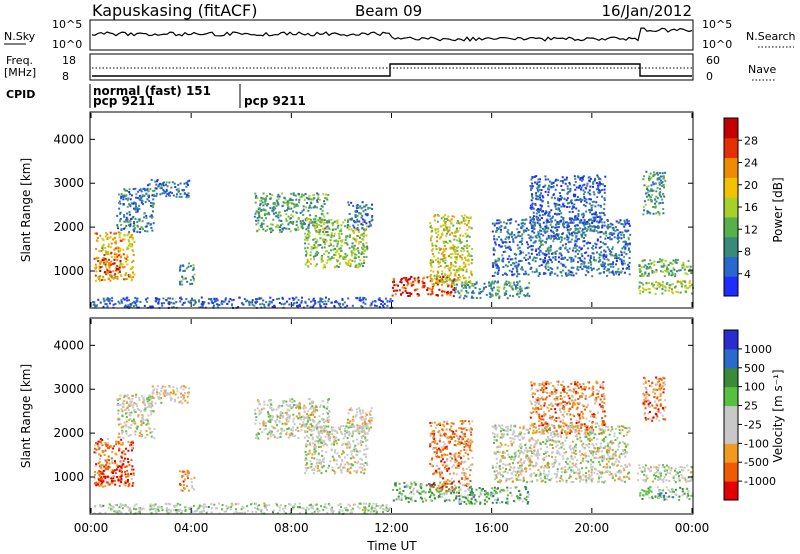  What do you see at coordinates (751, 163) in the screenshot?
I see `colorbar-tick-label: 24` at bounding box center [751, 163].